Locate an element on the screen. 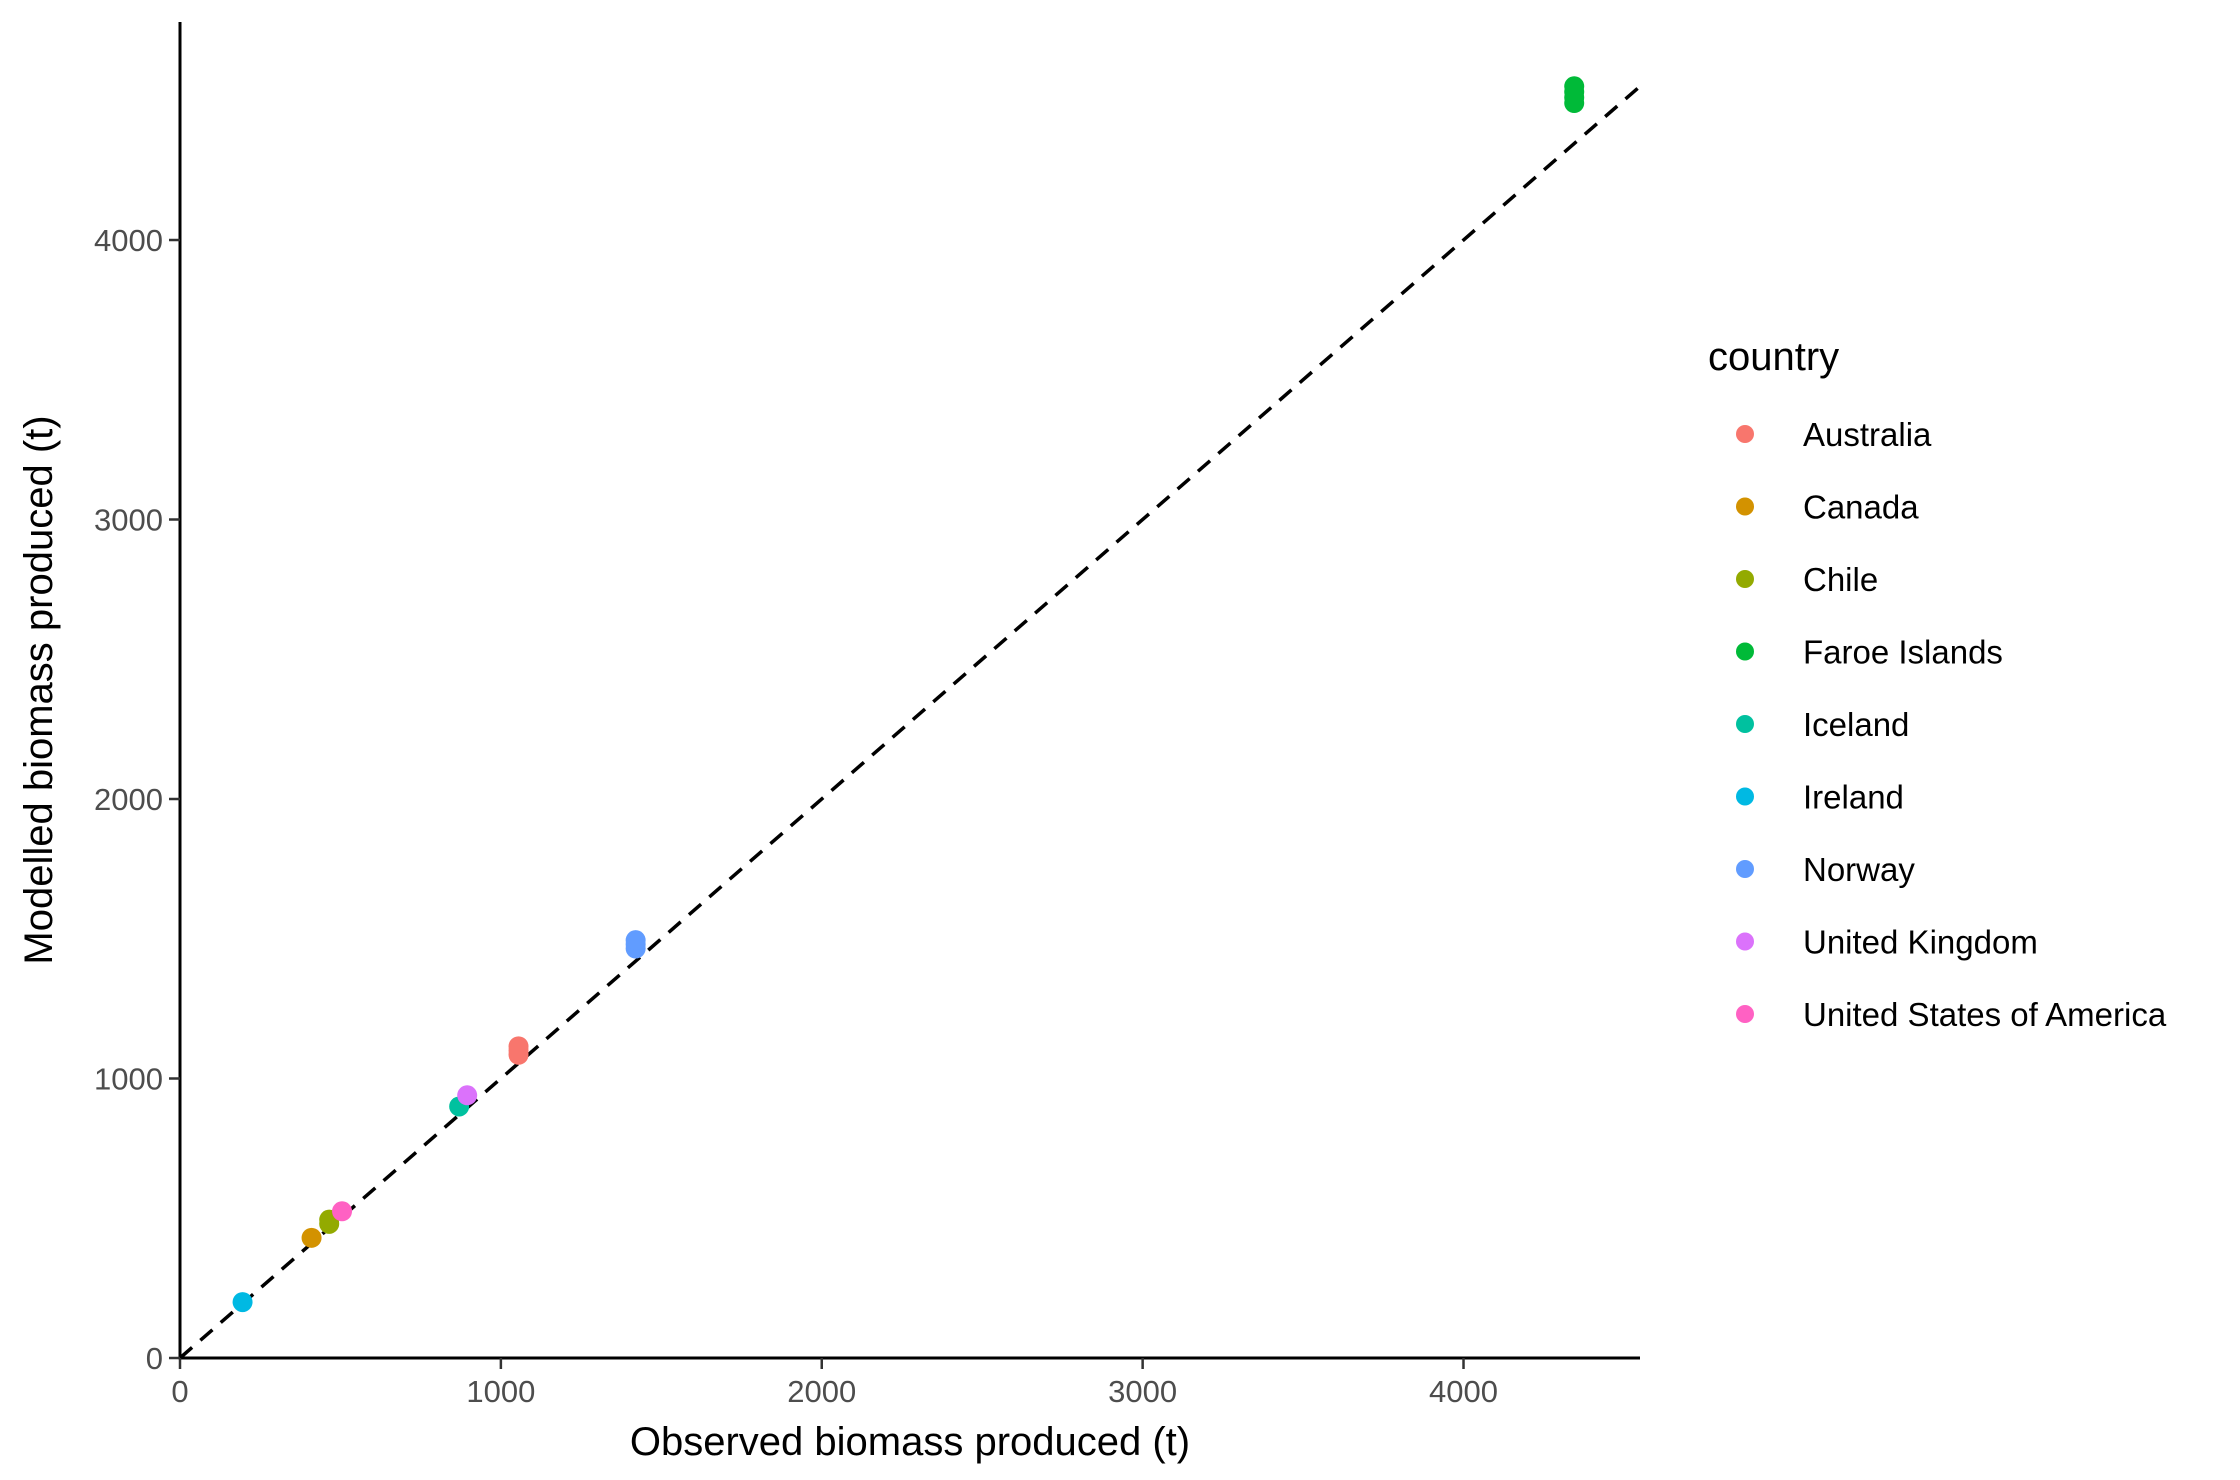 The width and height of the screenshot is (2240, 1480). x-tick-label: 1000 is located at coordinates (500, 1391).